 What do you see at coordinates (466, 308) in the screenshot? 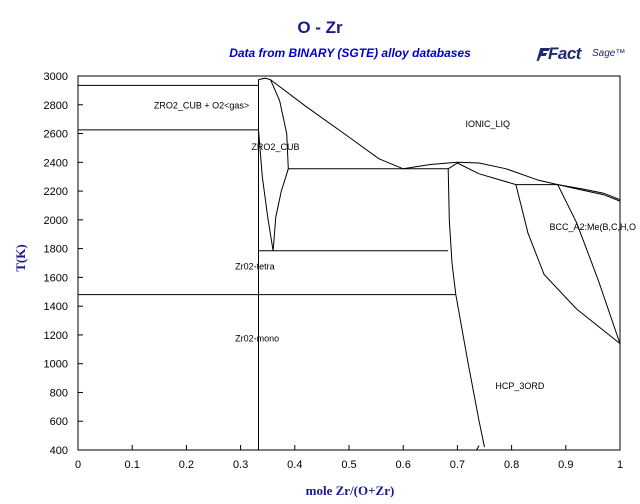
I see `boundary-solidus-hcp` at bounding box center [466, 308].